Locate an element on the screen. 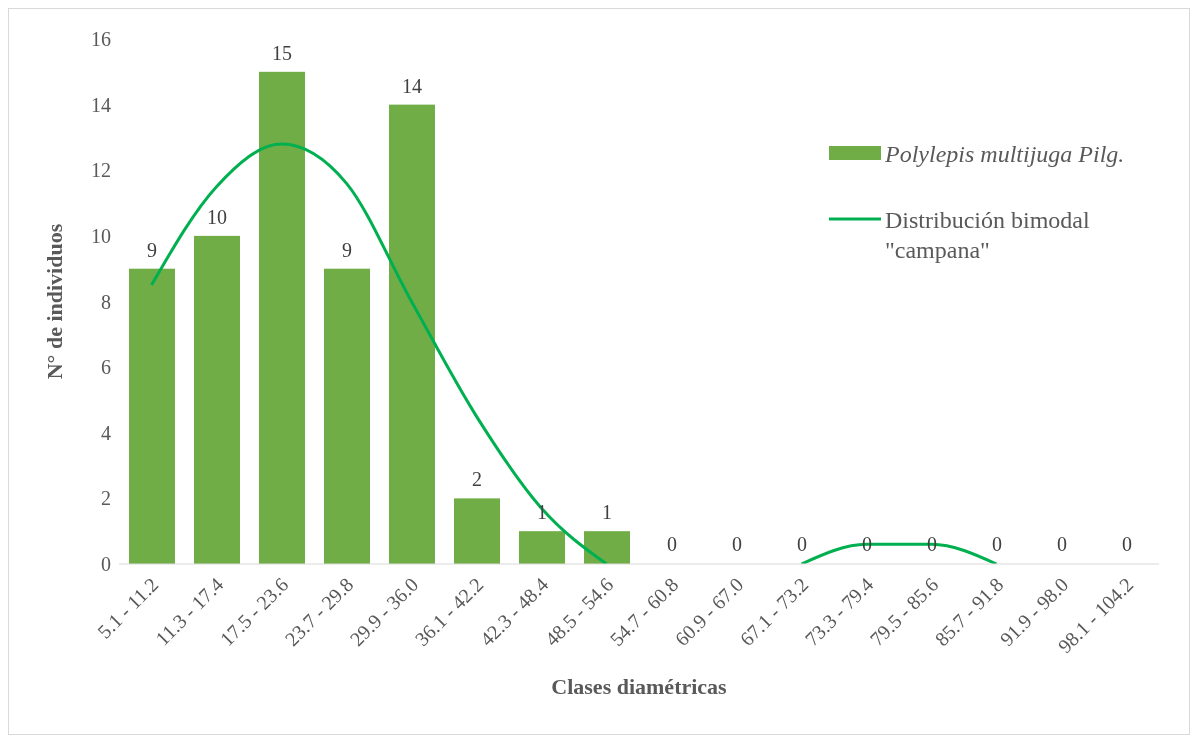 The width and height of the screenshot is (1195, 743). y-tick-label: 6 is located at coordinates (106, 367).